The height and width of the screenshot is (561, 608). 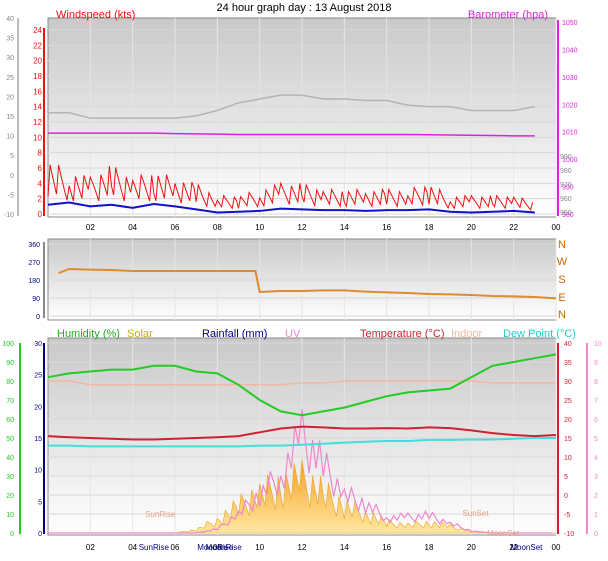 What do you see at coordinates (10, 496) in the screenshot?
I see `tick-label-humidity: 20` at bounding box center [10, 496].